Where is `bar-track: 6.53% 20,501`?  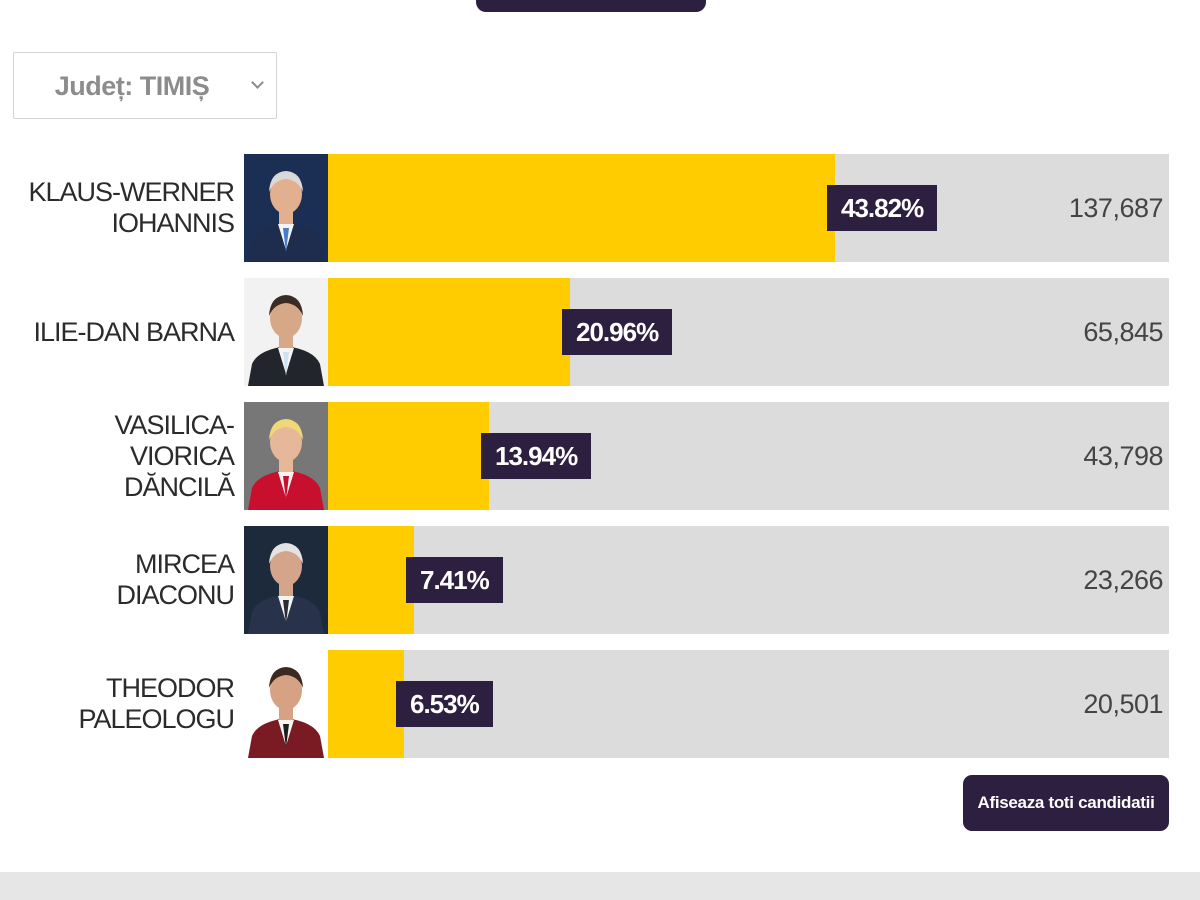 bar-track: 6.53% 20,501 is located at coordinates (748, 704).